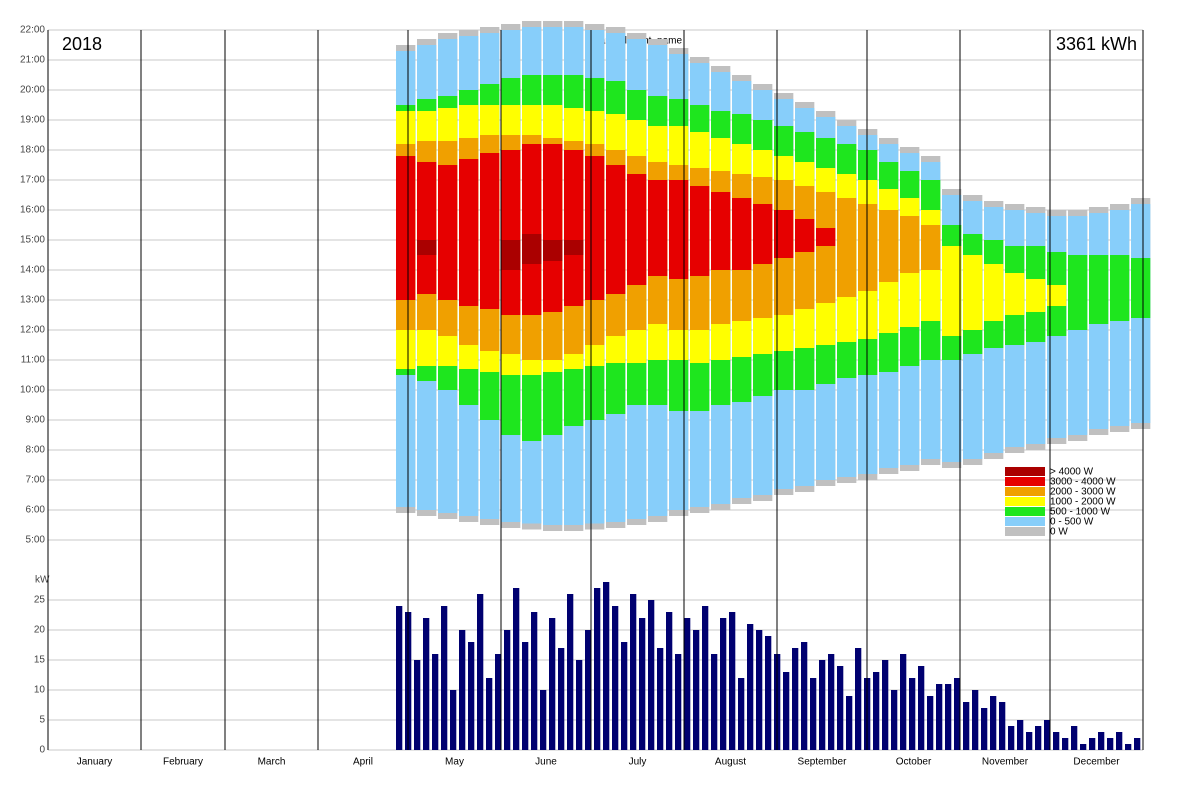  What do you see at coordinates (1096, 762) in the screenshot?
I see `x-tick-label: December` at bounding box center [1096, 762].